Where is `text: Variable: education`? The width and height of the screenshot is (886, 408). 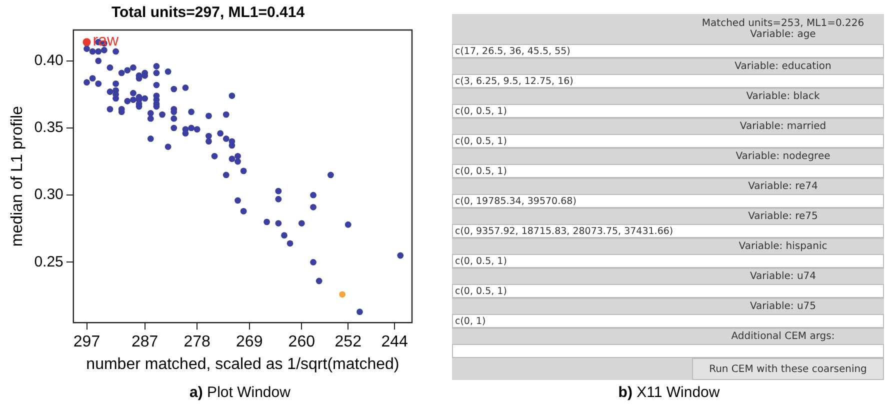
text: Variable: education is located at coordinates (783, 66).